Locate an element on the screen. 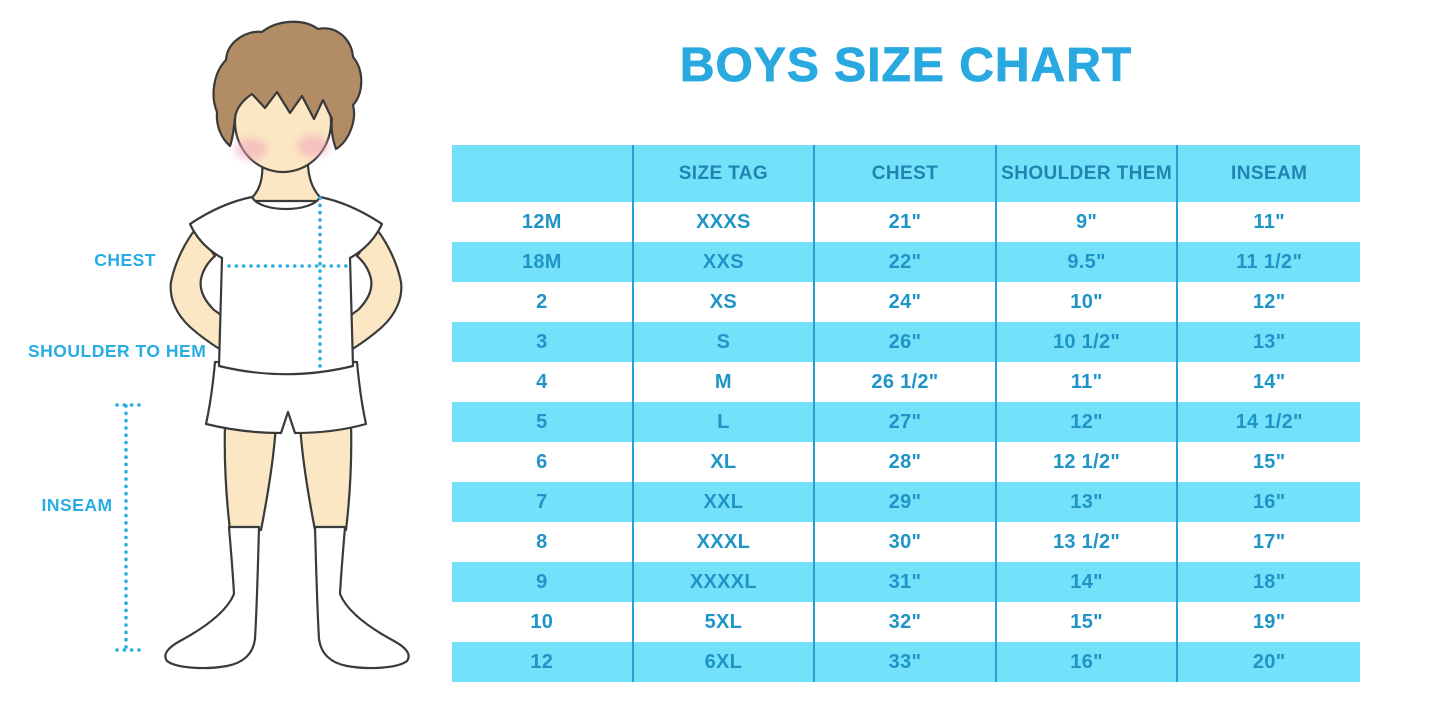  table-row: 9 XXXXL 31" 14" 18" is located at coordinates (906, 582).